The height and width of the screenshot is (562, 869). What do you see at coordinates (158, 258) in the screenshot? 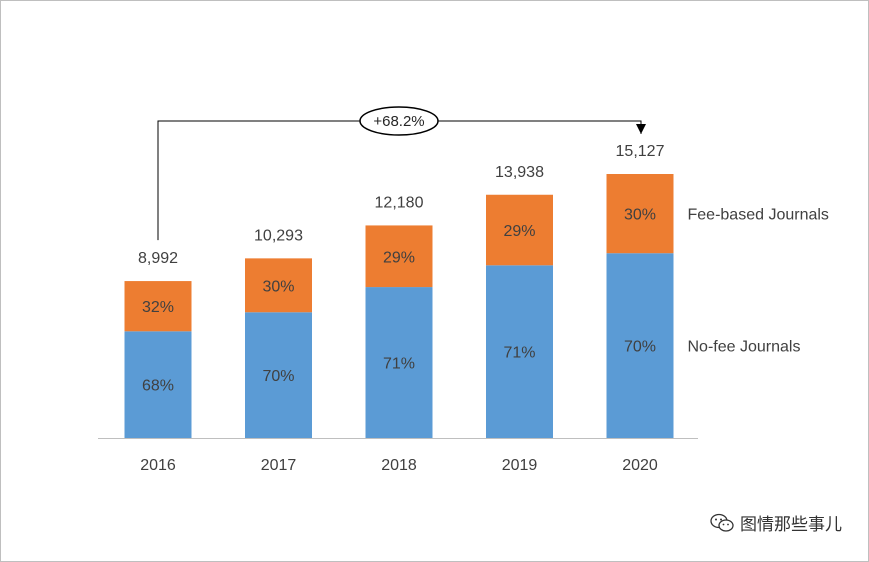
I see `total-label: 8,992` at bounding box center [158, 258].